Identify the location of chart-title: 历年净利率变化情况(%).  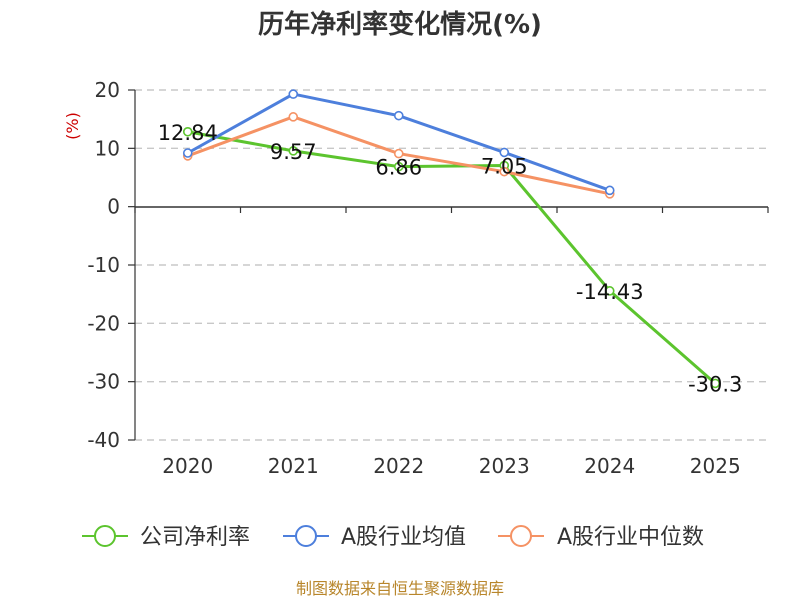
(400, 24).